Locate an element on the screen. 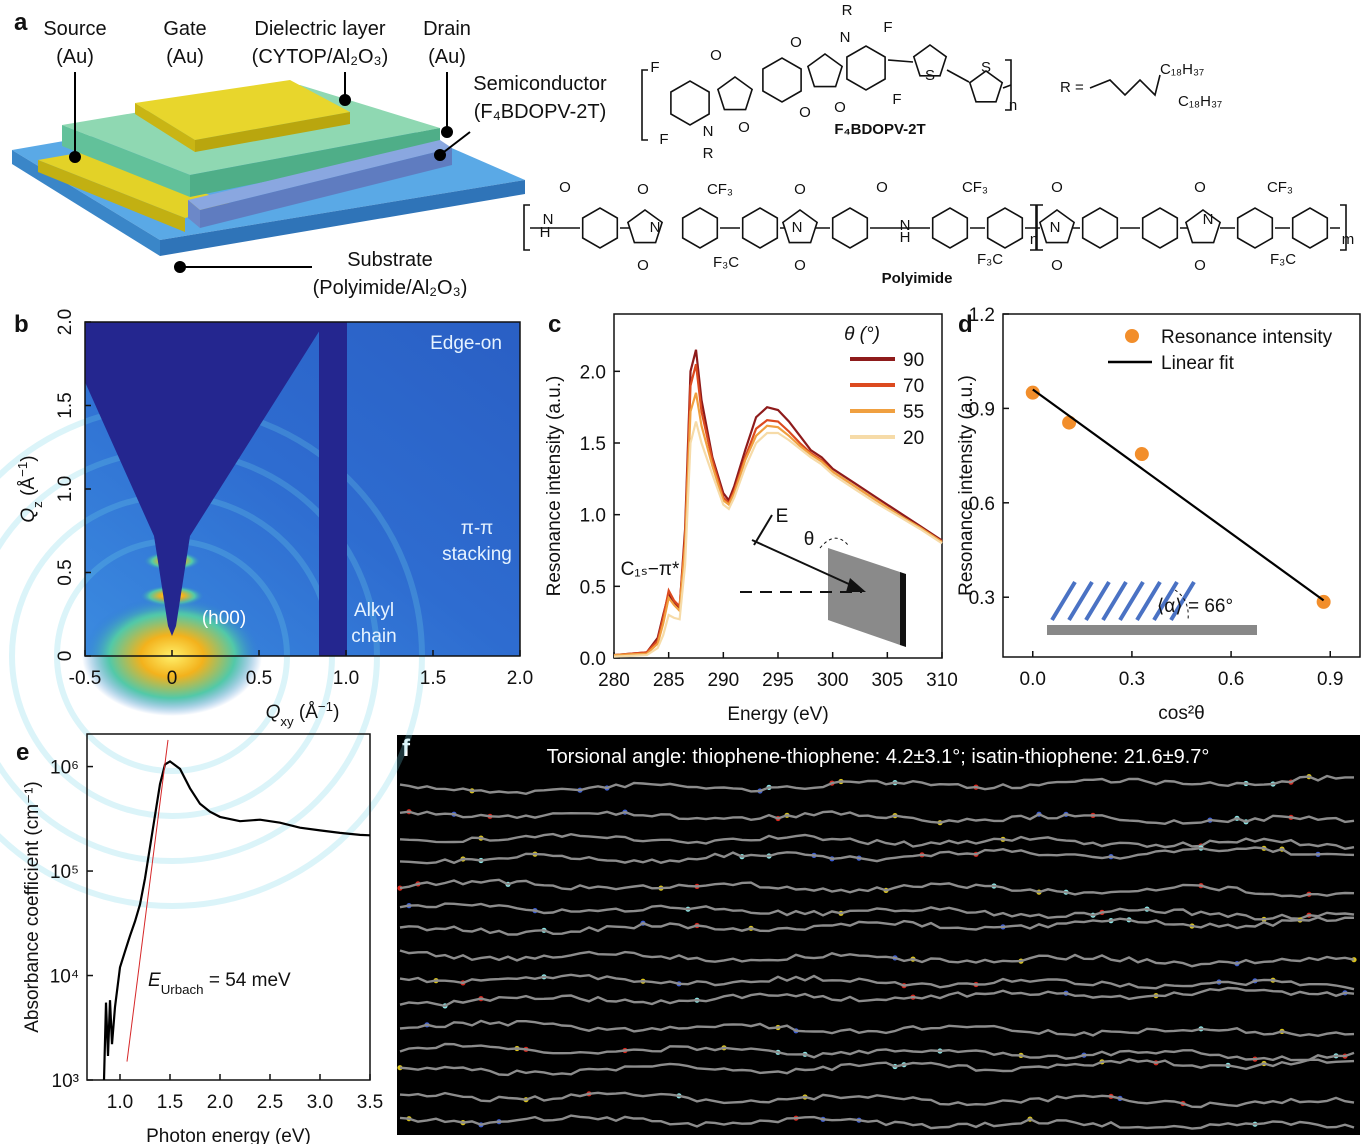 The width and height of the screenshot is (1367, 1144). legend-label: Resonance intensity is located at coordinates (1247, 337).